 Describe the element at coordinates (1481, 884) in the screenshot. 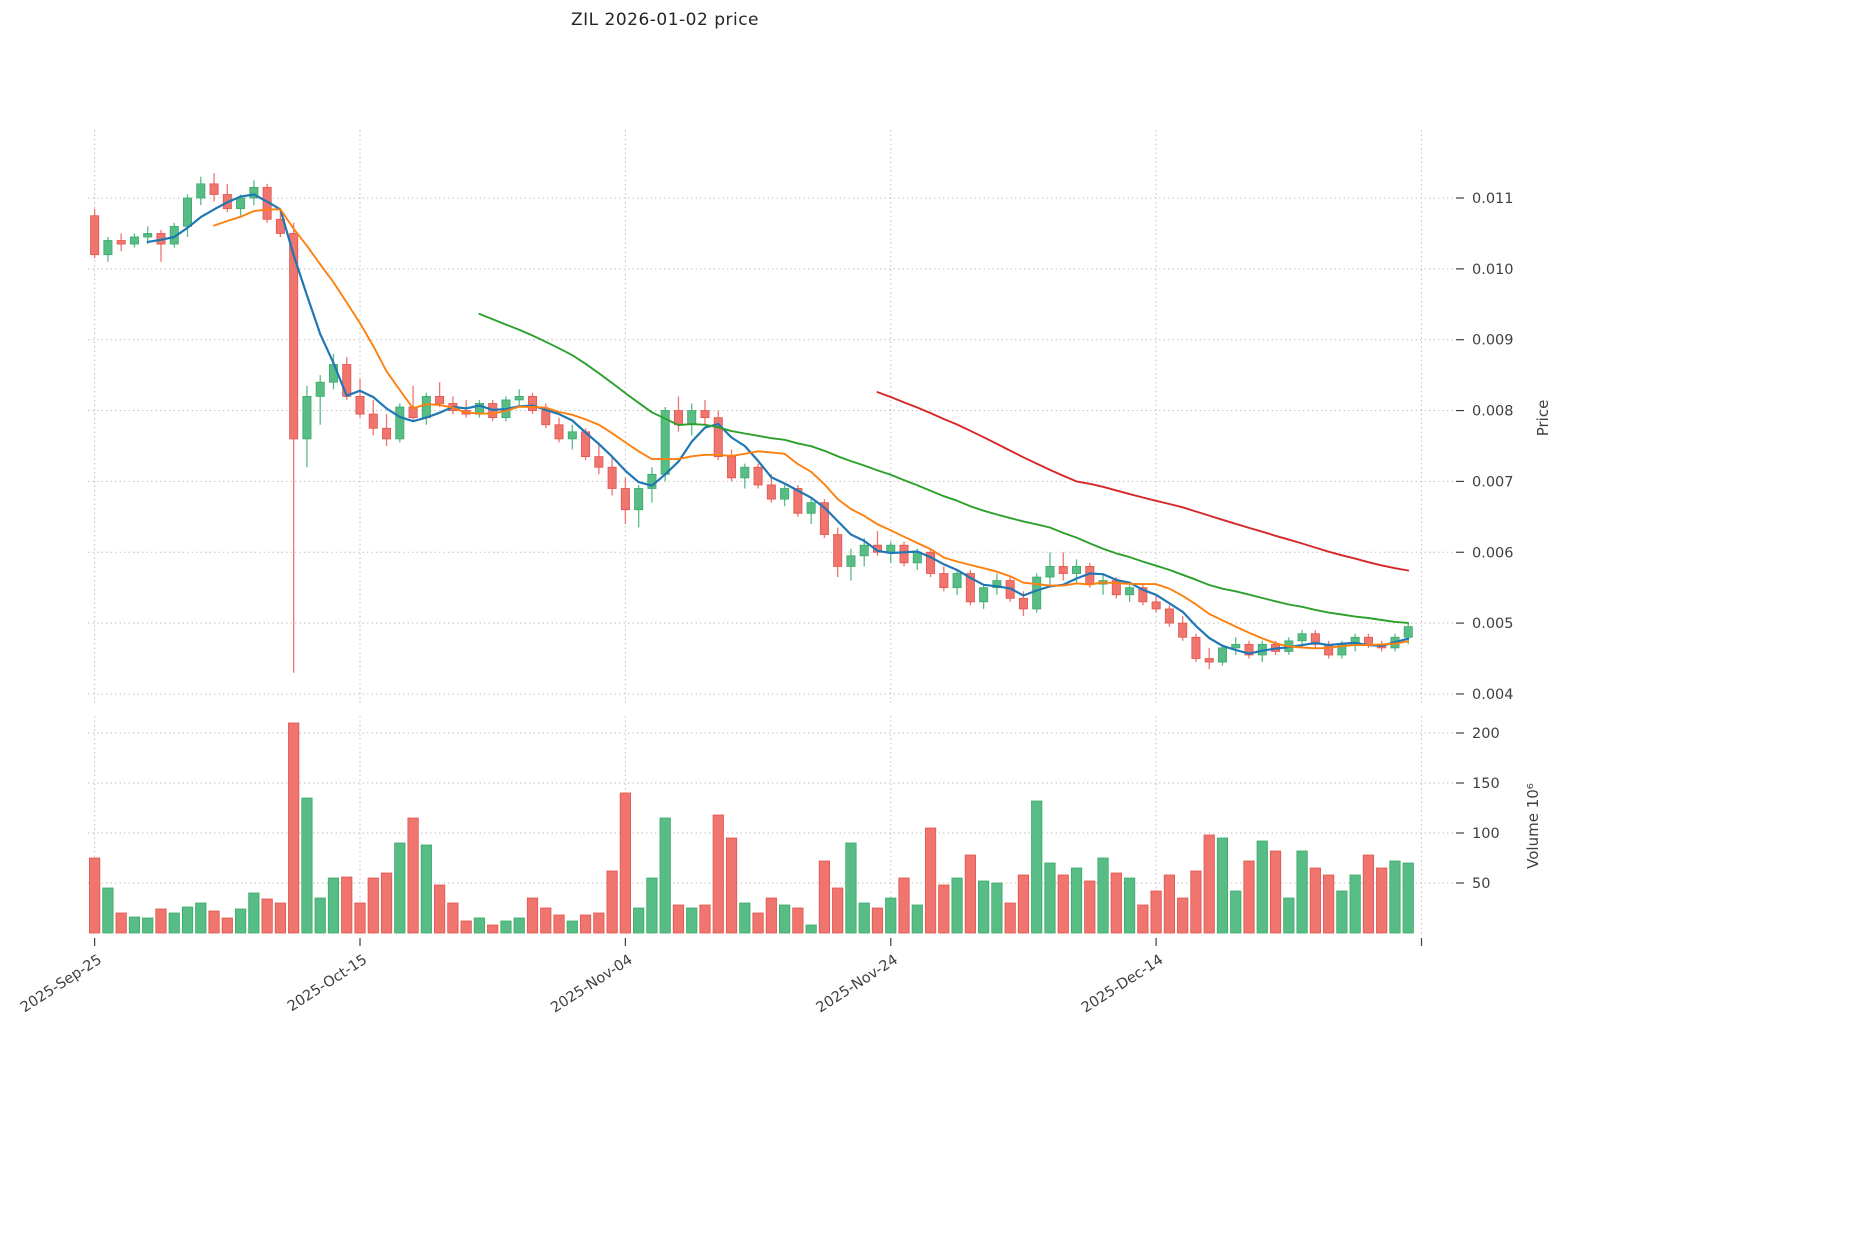

I see `volume-tick-label: 50` at that location.